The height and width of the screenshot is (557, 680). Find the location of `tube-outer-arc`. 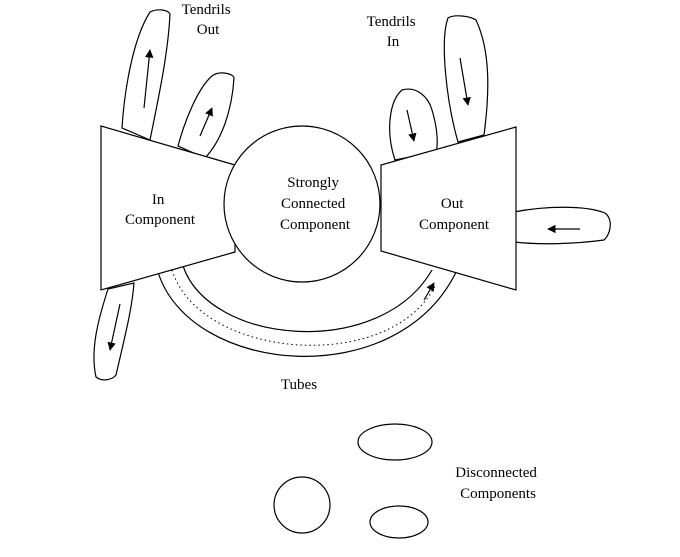

tube-outer-arc is located at coordinates (308, 312).